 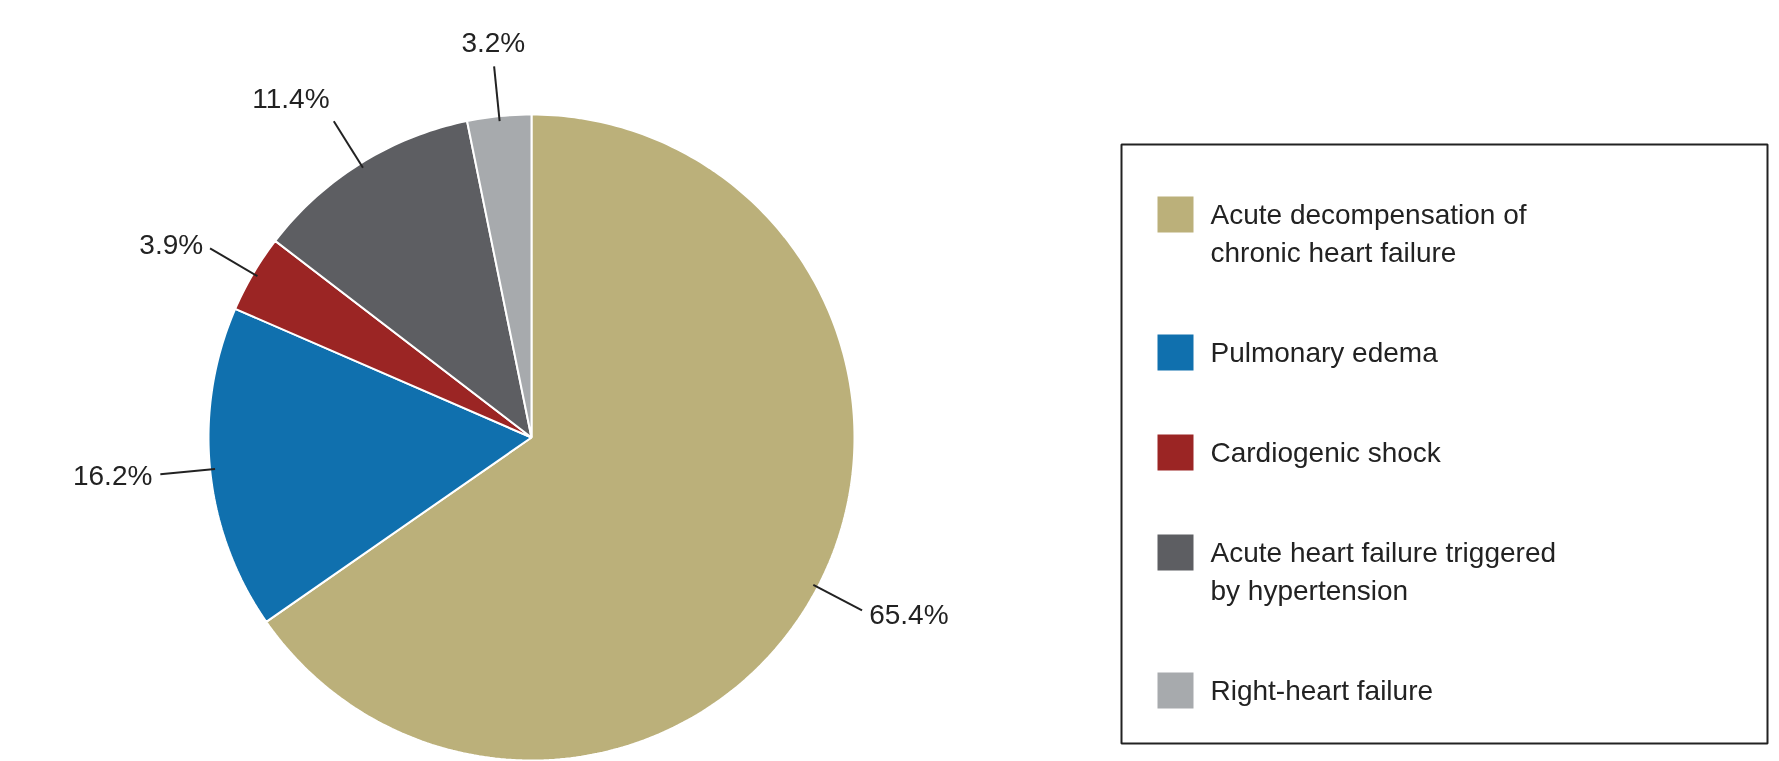 I want to click on data-label: 11.4%, so click(x=291, y=99).